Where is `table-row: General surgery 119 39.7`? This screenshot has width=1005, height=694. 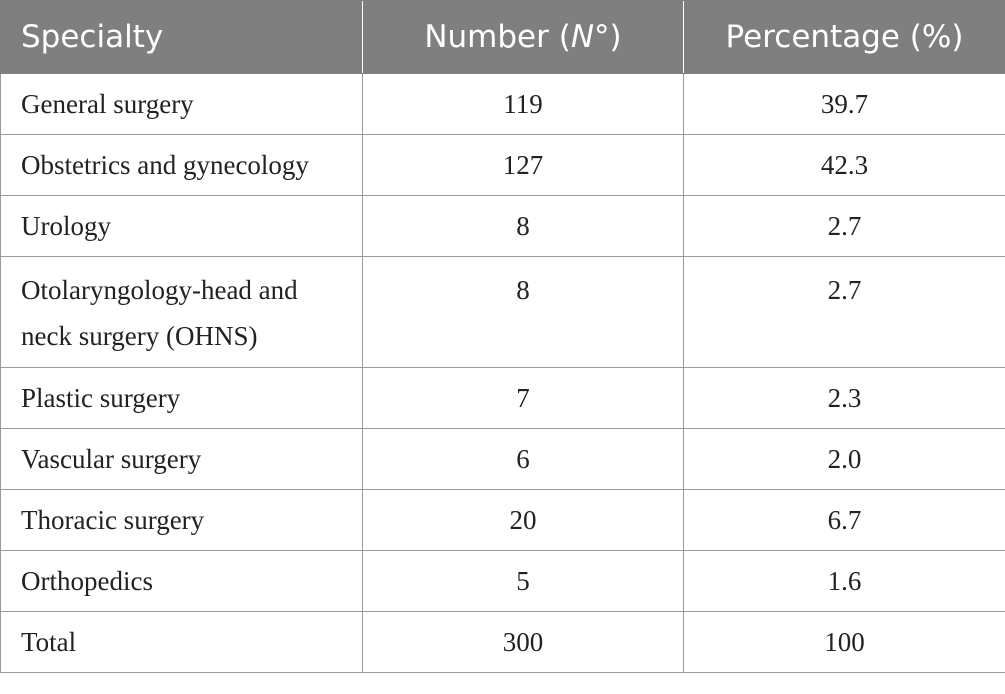 table-row: General surgery 119 39.7 is located at coordinates (502, 104).